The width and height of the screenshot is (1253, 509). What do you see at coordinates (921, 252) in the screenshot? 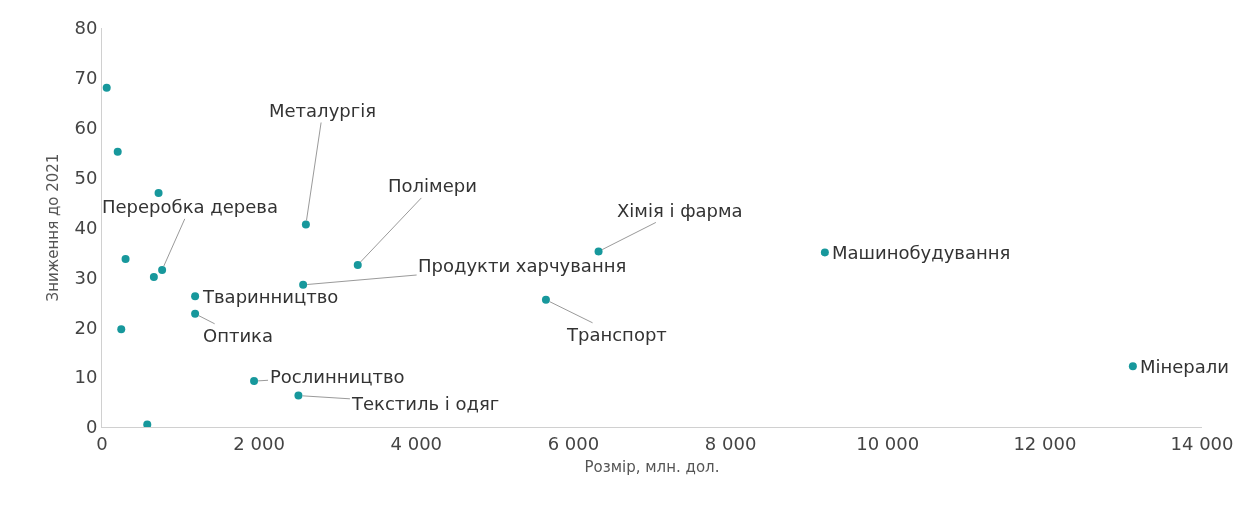
I see `annotation: Машинобудування` at bounding box center [921, 252].